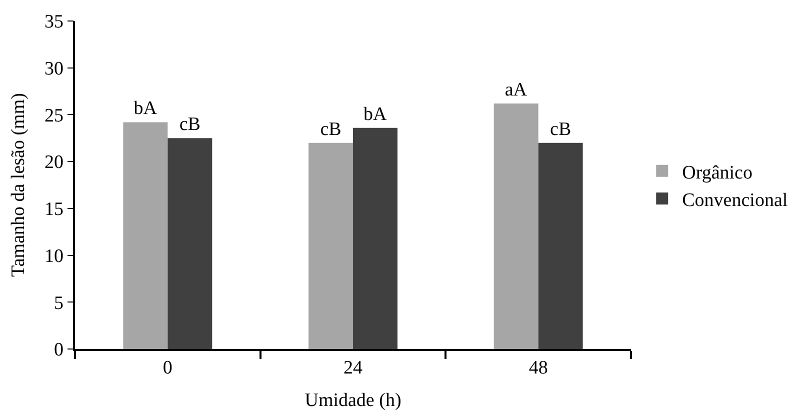 The height and width of the screenshot is (419, 805). I want to click on y-tick-label: 20, so click(54, 163).